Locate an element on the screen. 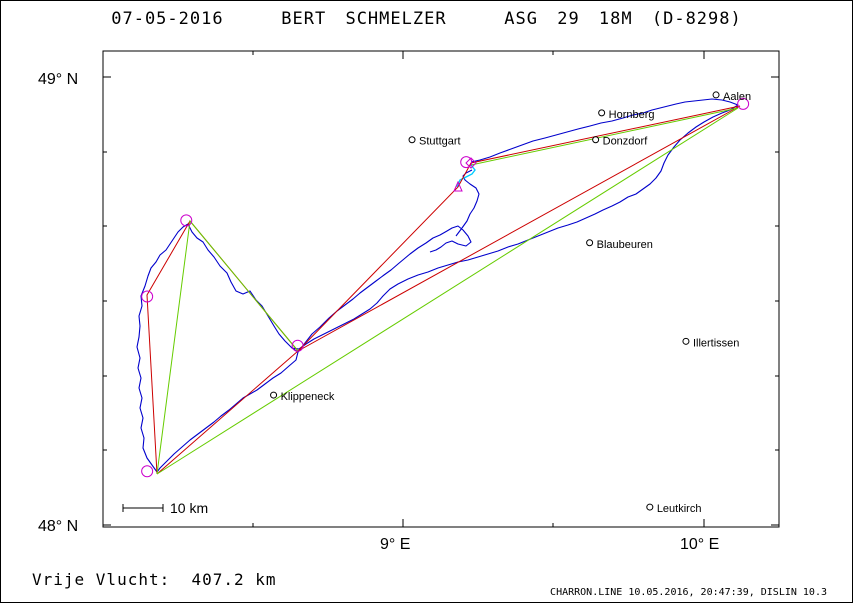 The width and height of the screenshot is (853, 603). place-label: Blaubeuren is located at coordinates (625, 245).